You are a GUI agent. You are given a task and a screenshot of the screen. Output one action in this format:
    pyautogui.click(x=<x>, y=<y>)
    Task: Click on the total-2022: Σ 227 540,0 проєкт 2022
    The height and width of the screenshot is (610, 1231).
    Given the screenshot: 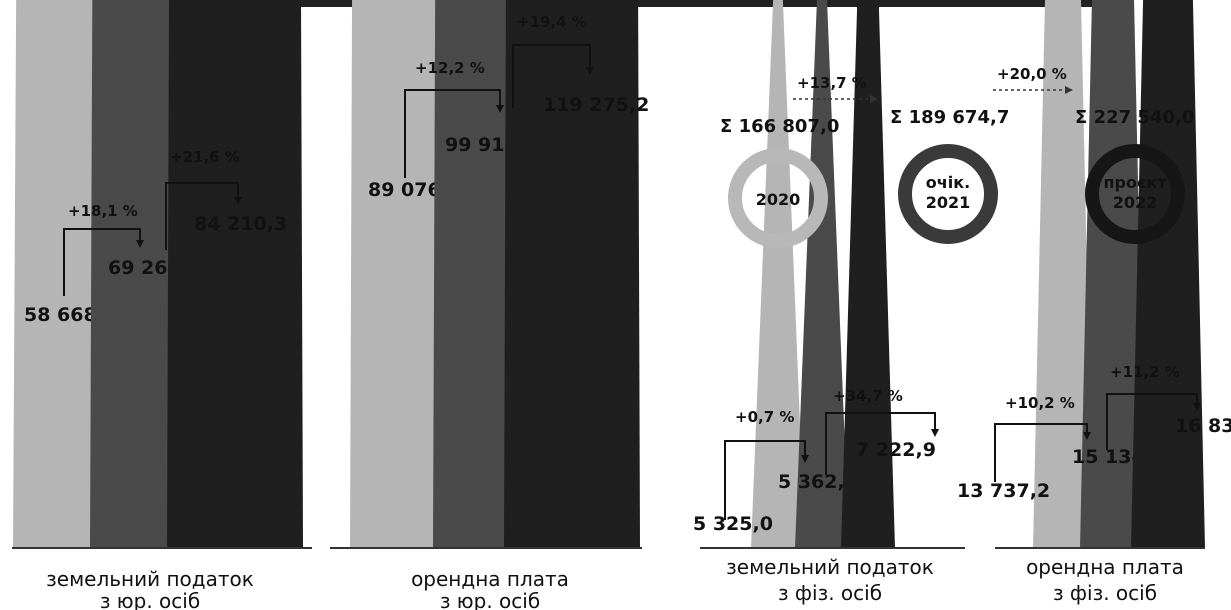 What is the action you would take?
    pyautogui.click(x=1134, y=175)
    